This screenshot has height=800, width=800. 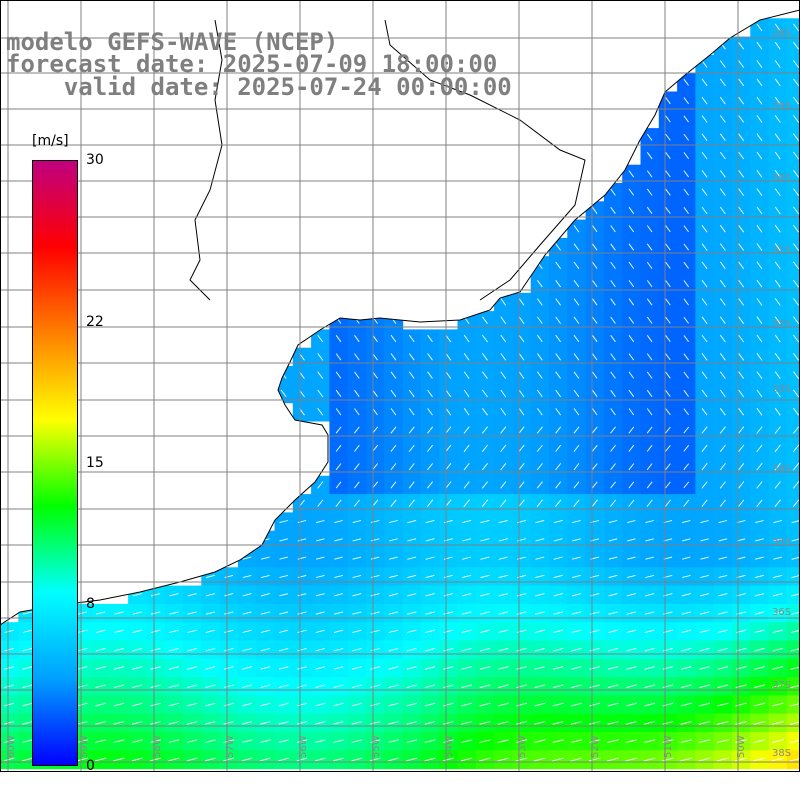 What do you see at coordinates (781, 106) in the screenshot?
I see `latitude-label: 29S` at bounding box center [781, 106].